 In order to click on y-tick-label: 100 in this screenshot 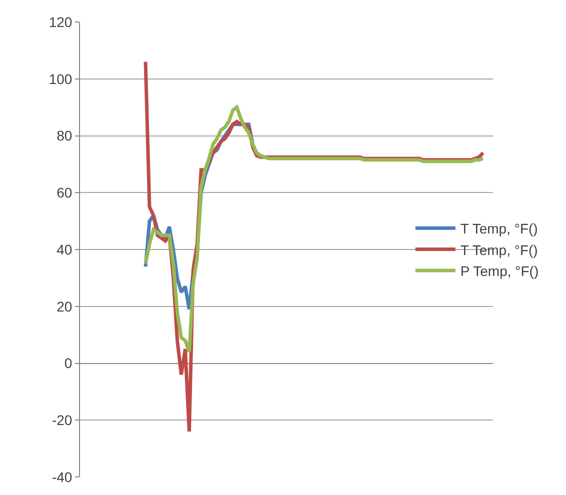, I will do `click(60, 78)`.